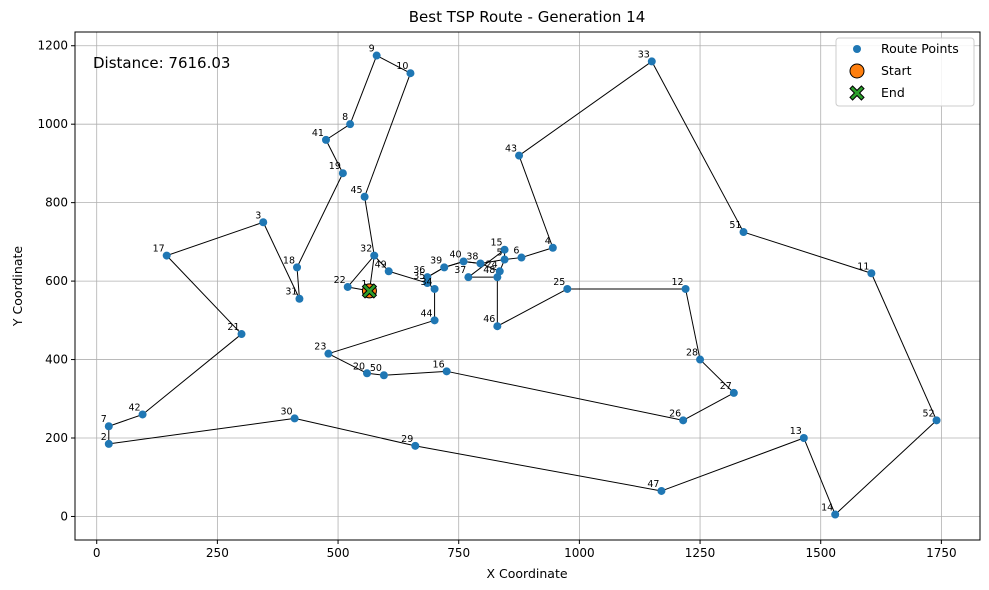 The width and height of the screenshot is (989, 590). What do you see at coordinates (426, 313) in the screenshot?
I see `route-point-label: 44` at bounding box center [426, 313].